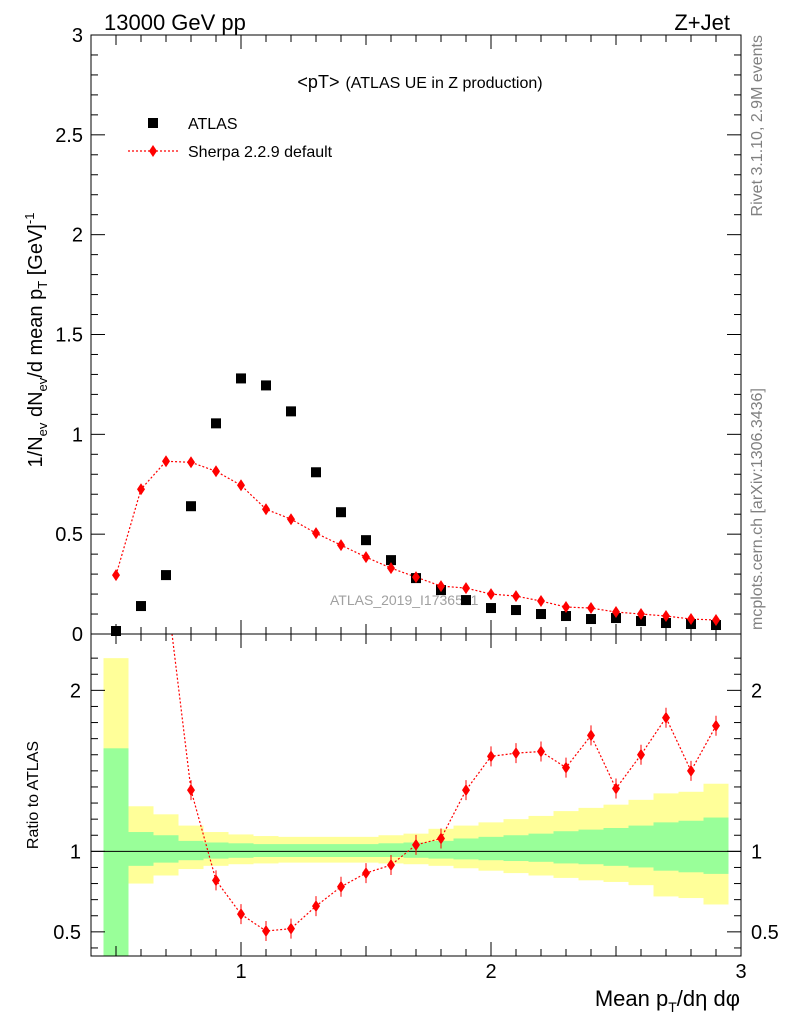 Image resolution: width=786 pixels, height=1024 pixels. What do you see at coordinates (153, 151) in the screenshot?
I see `legend-sherpa-marker` at bounding box center [153, 151].